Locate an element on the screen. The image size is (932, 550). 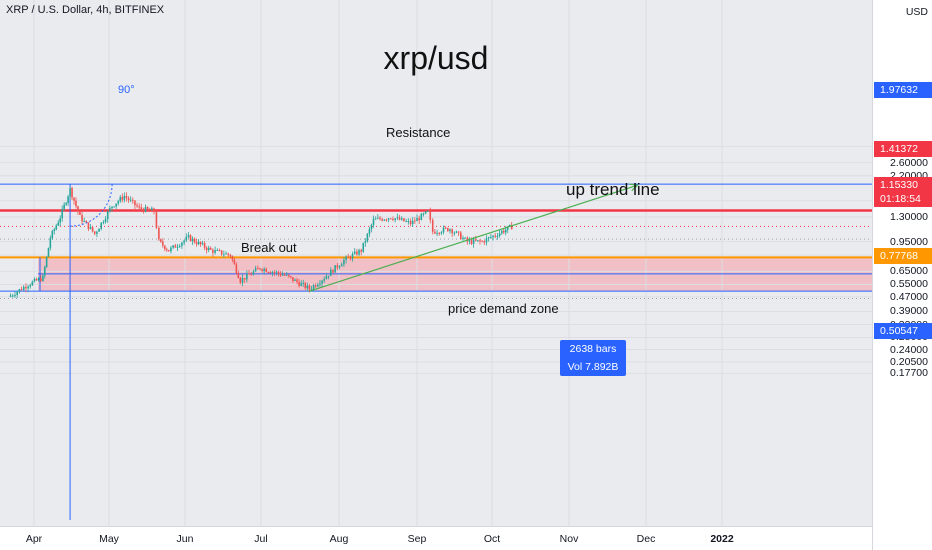
bars-count: 2638 bars is located at coordinates (593, 349).